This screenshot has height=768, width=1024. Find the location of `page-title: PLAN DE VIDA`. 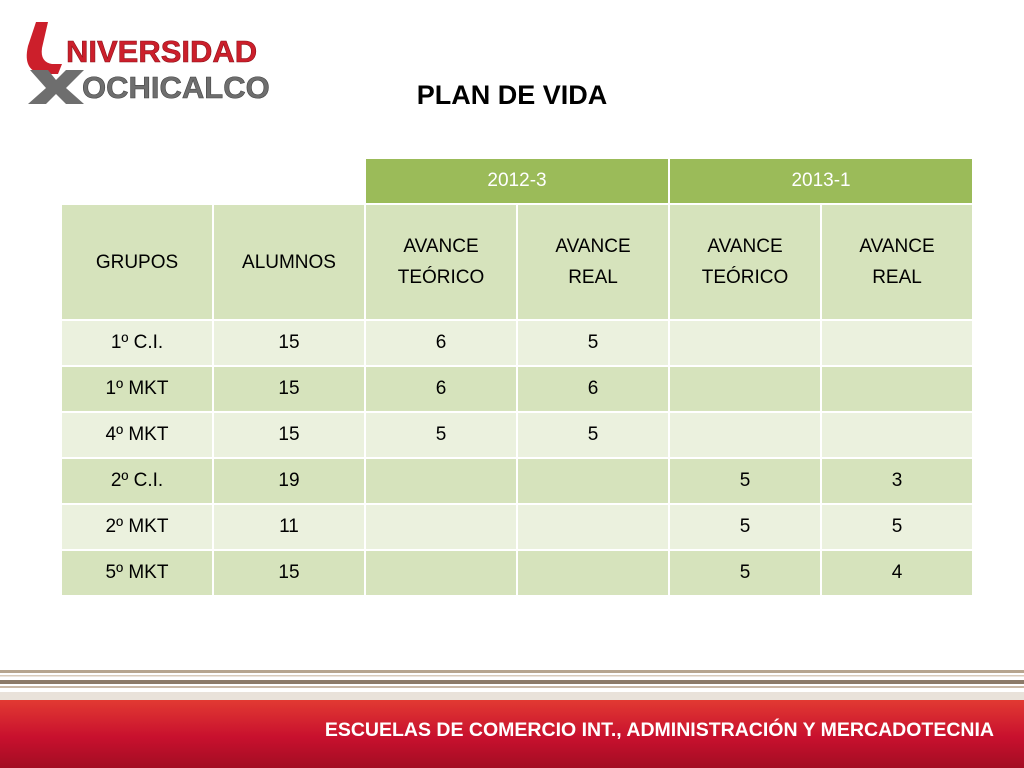

page-title: PLAN DE VIDA is located at coordinates (512, 95).